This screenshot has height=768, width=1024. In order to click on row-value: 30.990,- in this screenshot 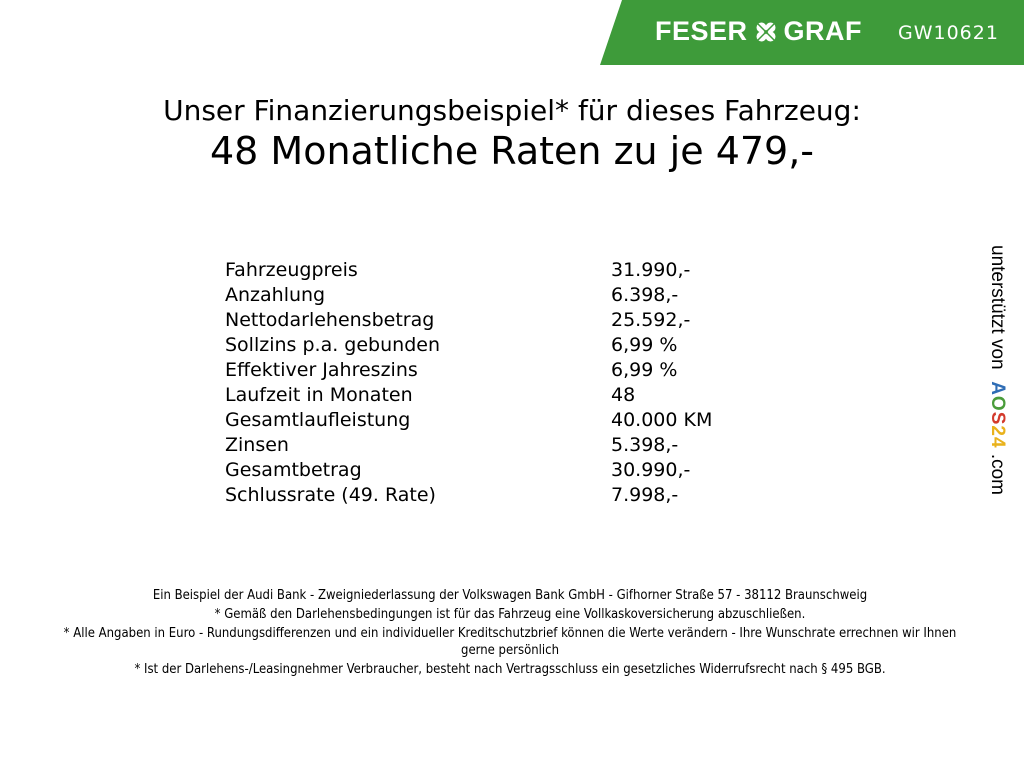, I will do `click(651, 470)`.